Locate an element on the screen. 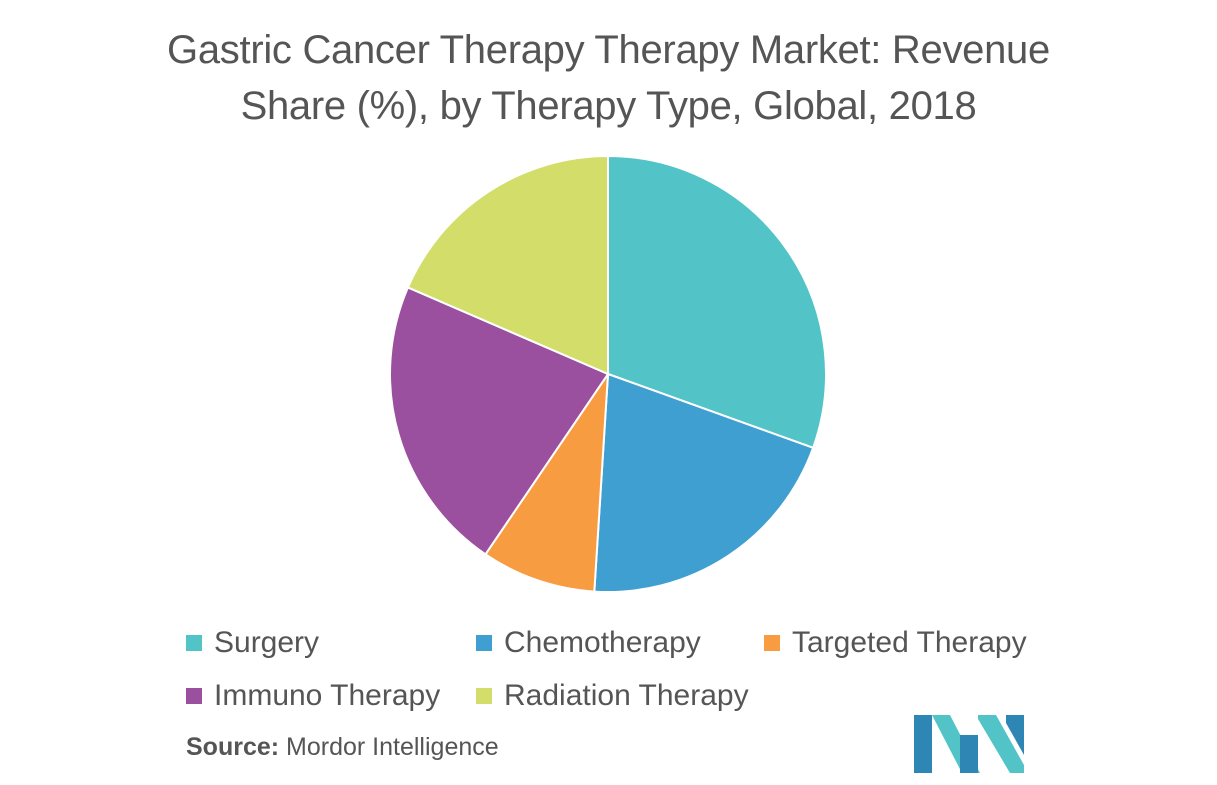 The height and width of the screenshot is (785, 1217). pie-slice-surgery is located at coordinates (717, 302).